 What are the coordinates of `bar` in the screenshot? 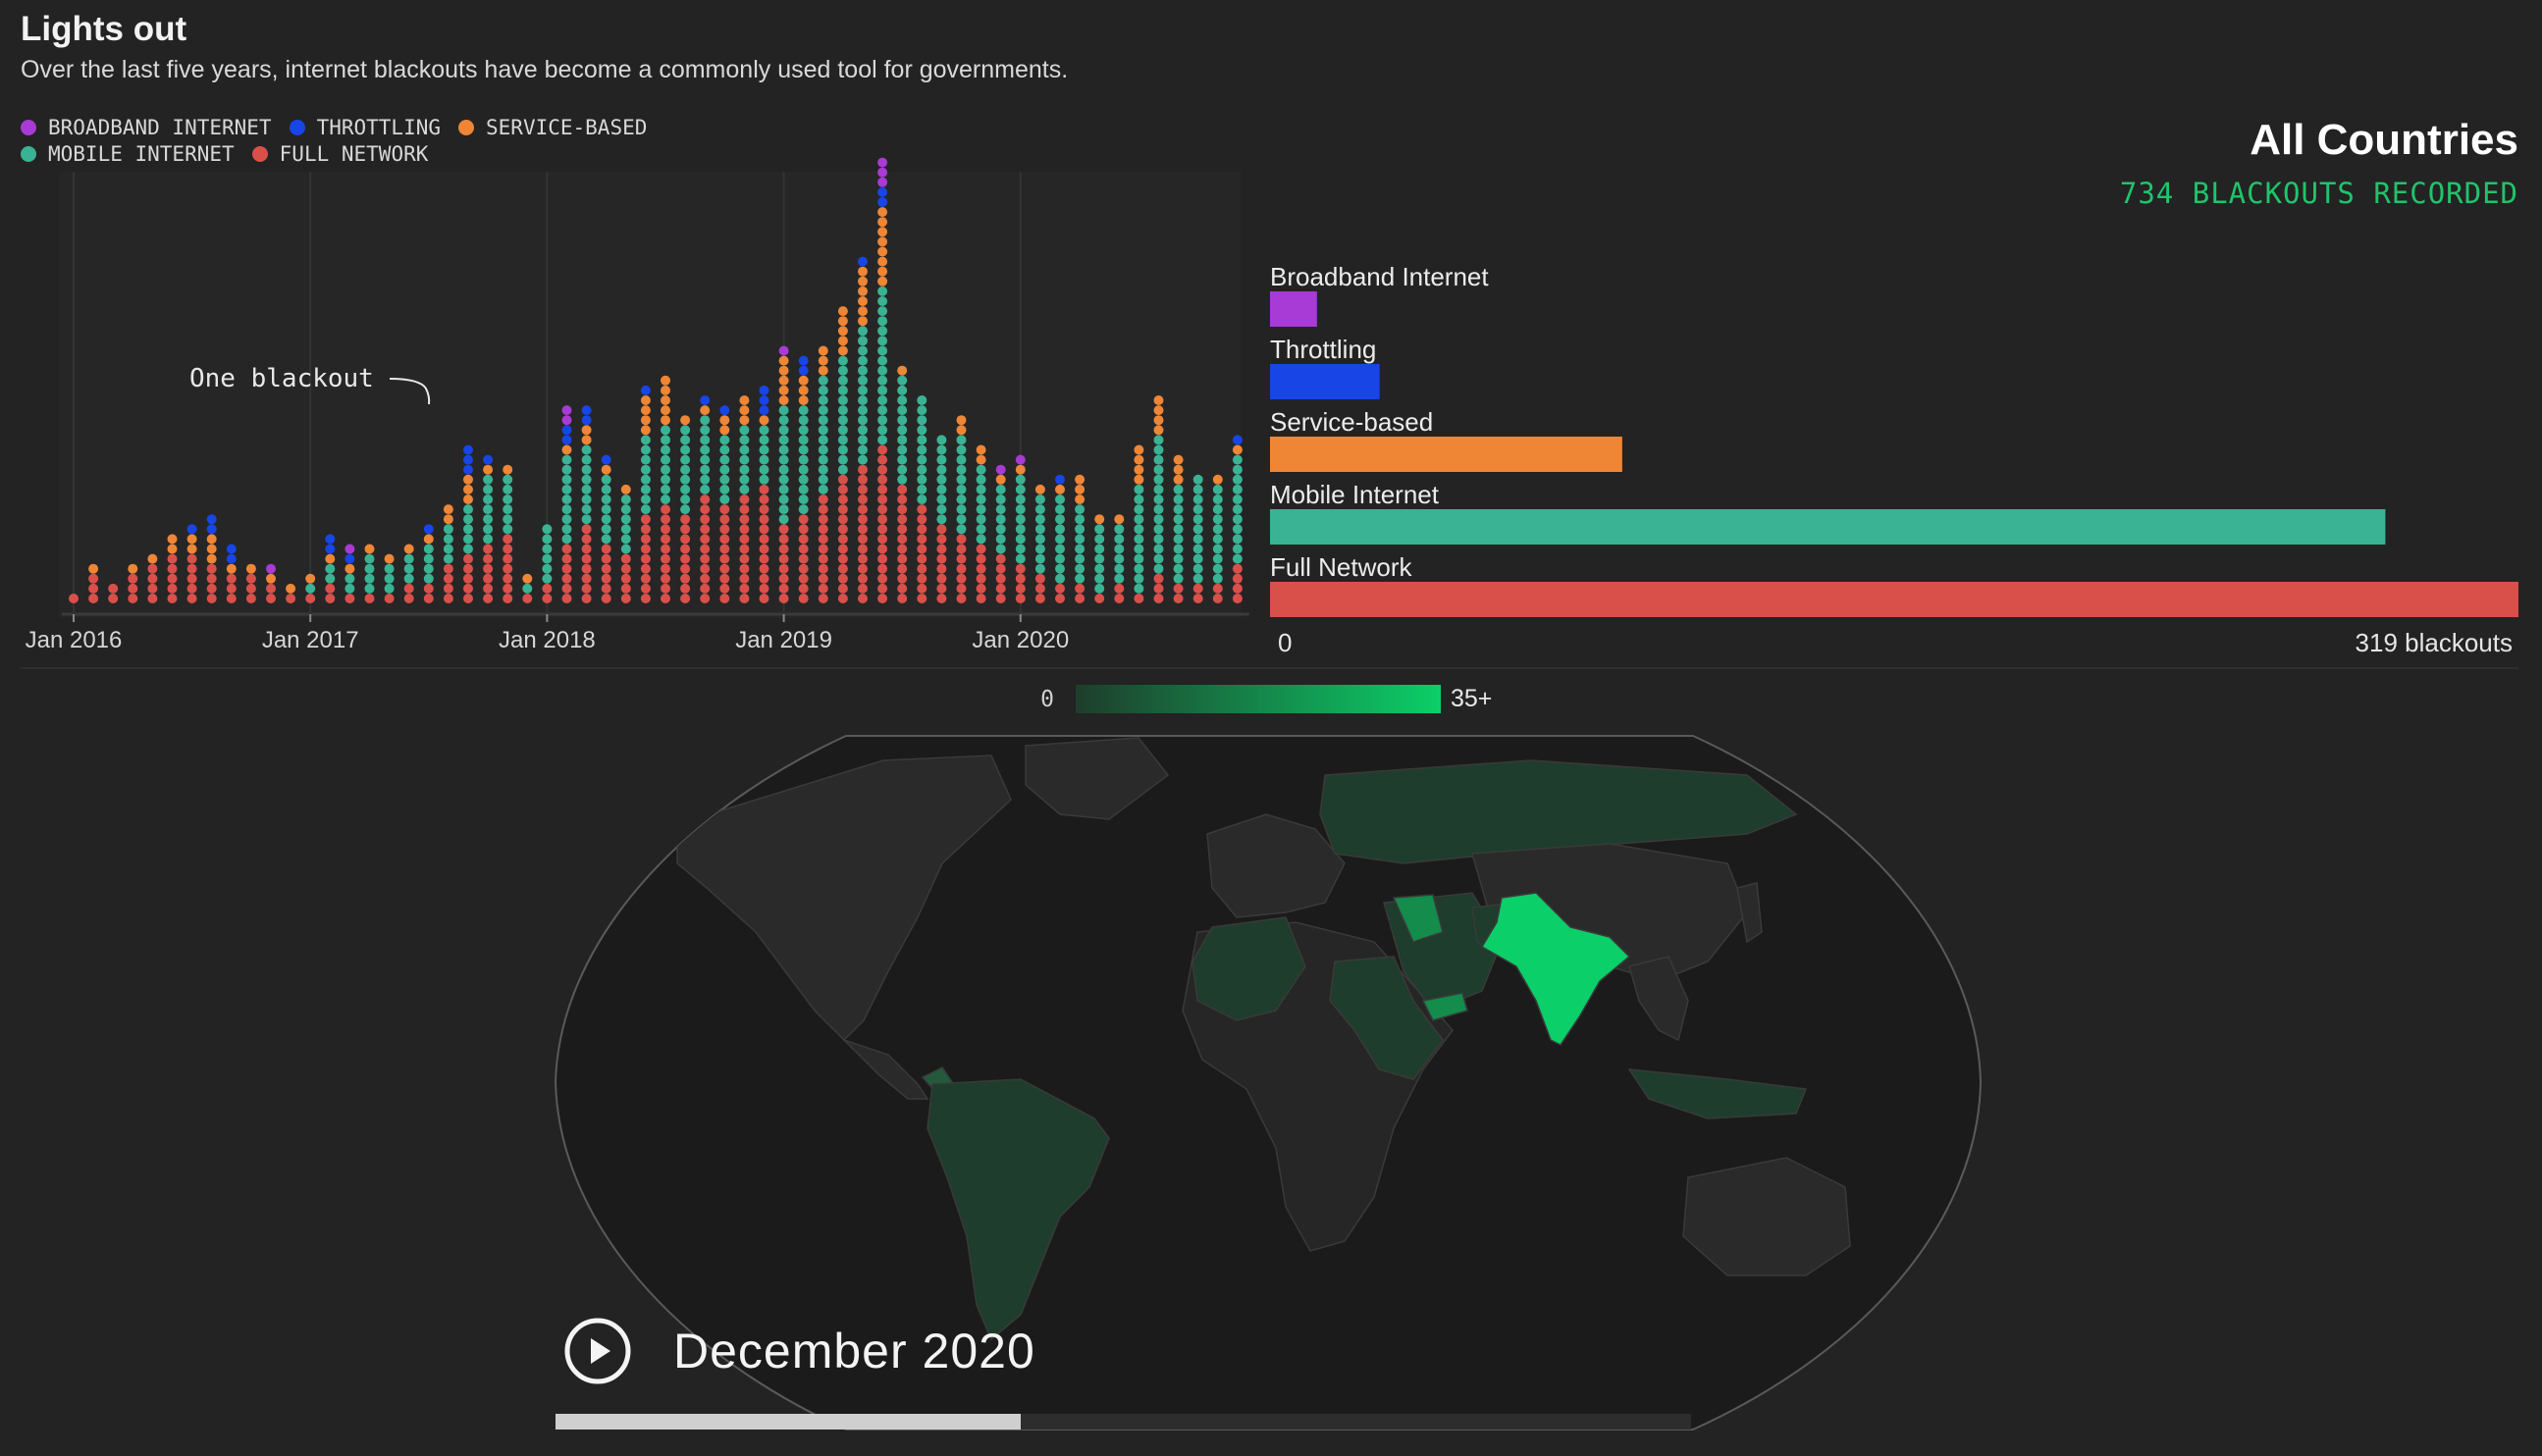 It's located at (1828, 527).